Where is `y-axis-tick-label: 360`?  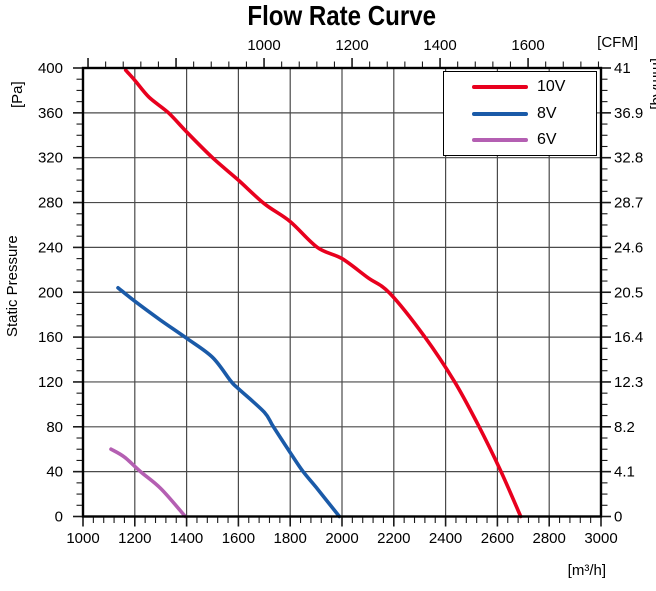 y-axis-tick-label: 360 is located at coordinates (50, 113).